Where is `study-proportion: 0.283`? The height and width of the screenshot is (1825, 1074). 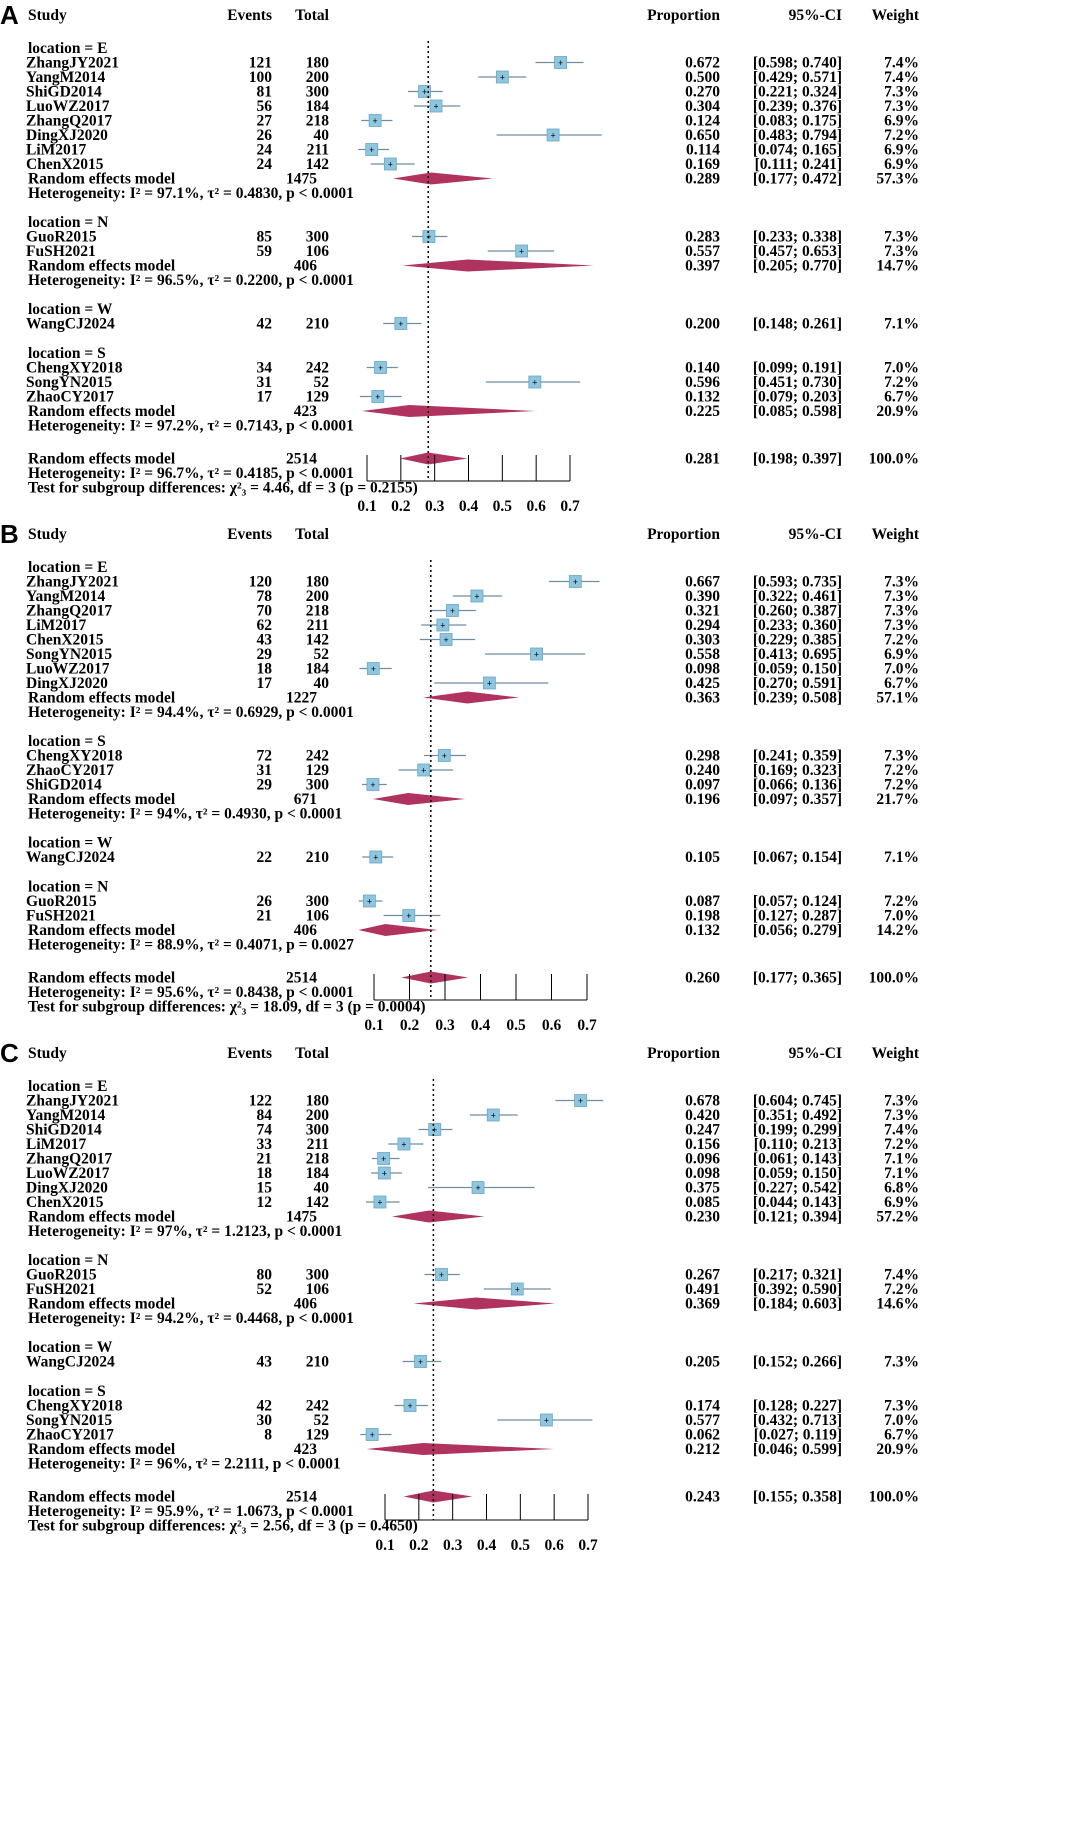
study-proportion: 0.283 is located at coordinates (702, 237).